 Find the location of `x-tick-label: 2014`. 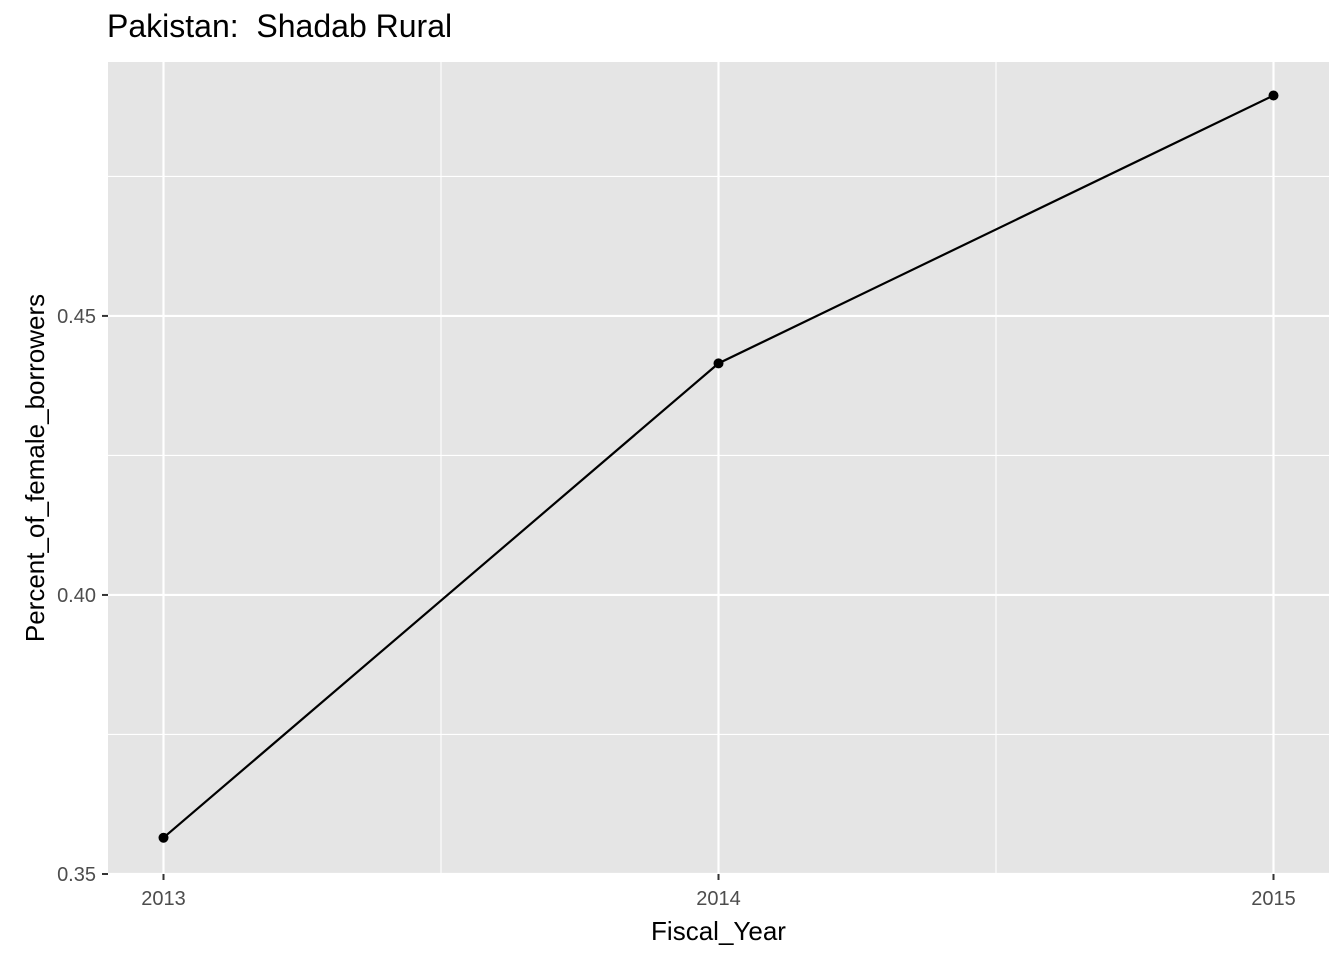

x-tick-label: 2014 is located at coordinates (718, 899).